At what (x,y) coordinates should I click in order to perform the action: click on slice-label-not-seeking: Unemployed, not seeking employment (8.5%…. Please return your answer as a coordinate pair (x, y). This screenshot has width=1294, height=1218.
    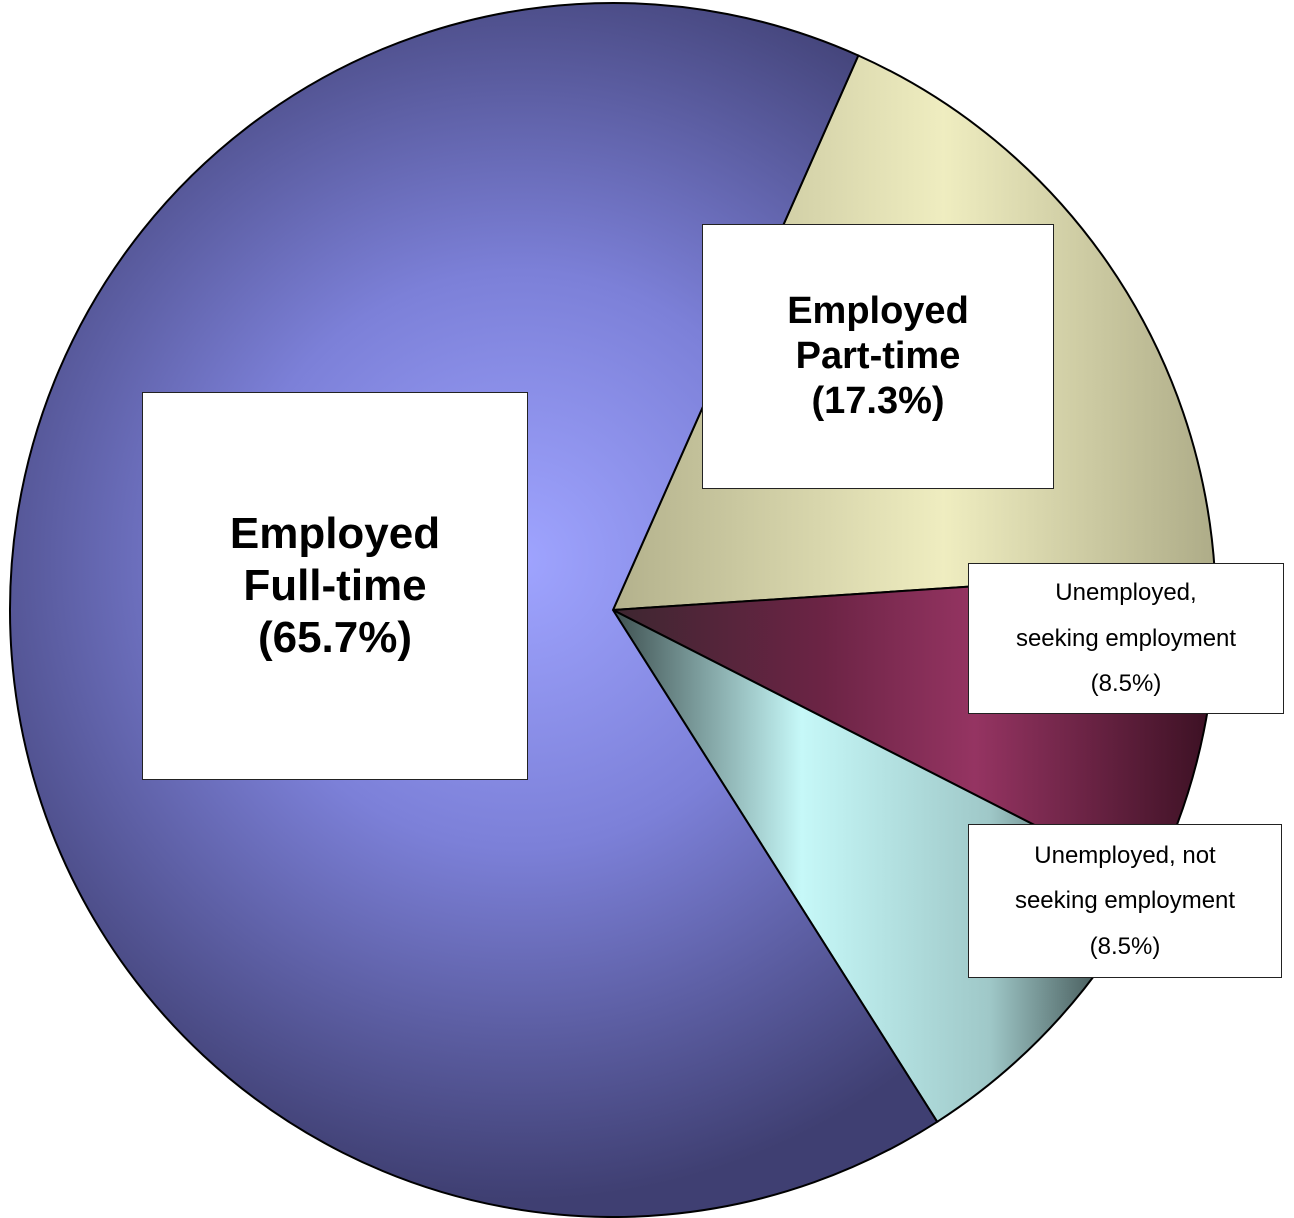
    Looking at the image, I should click on (1125, 901).